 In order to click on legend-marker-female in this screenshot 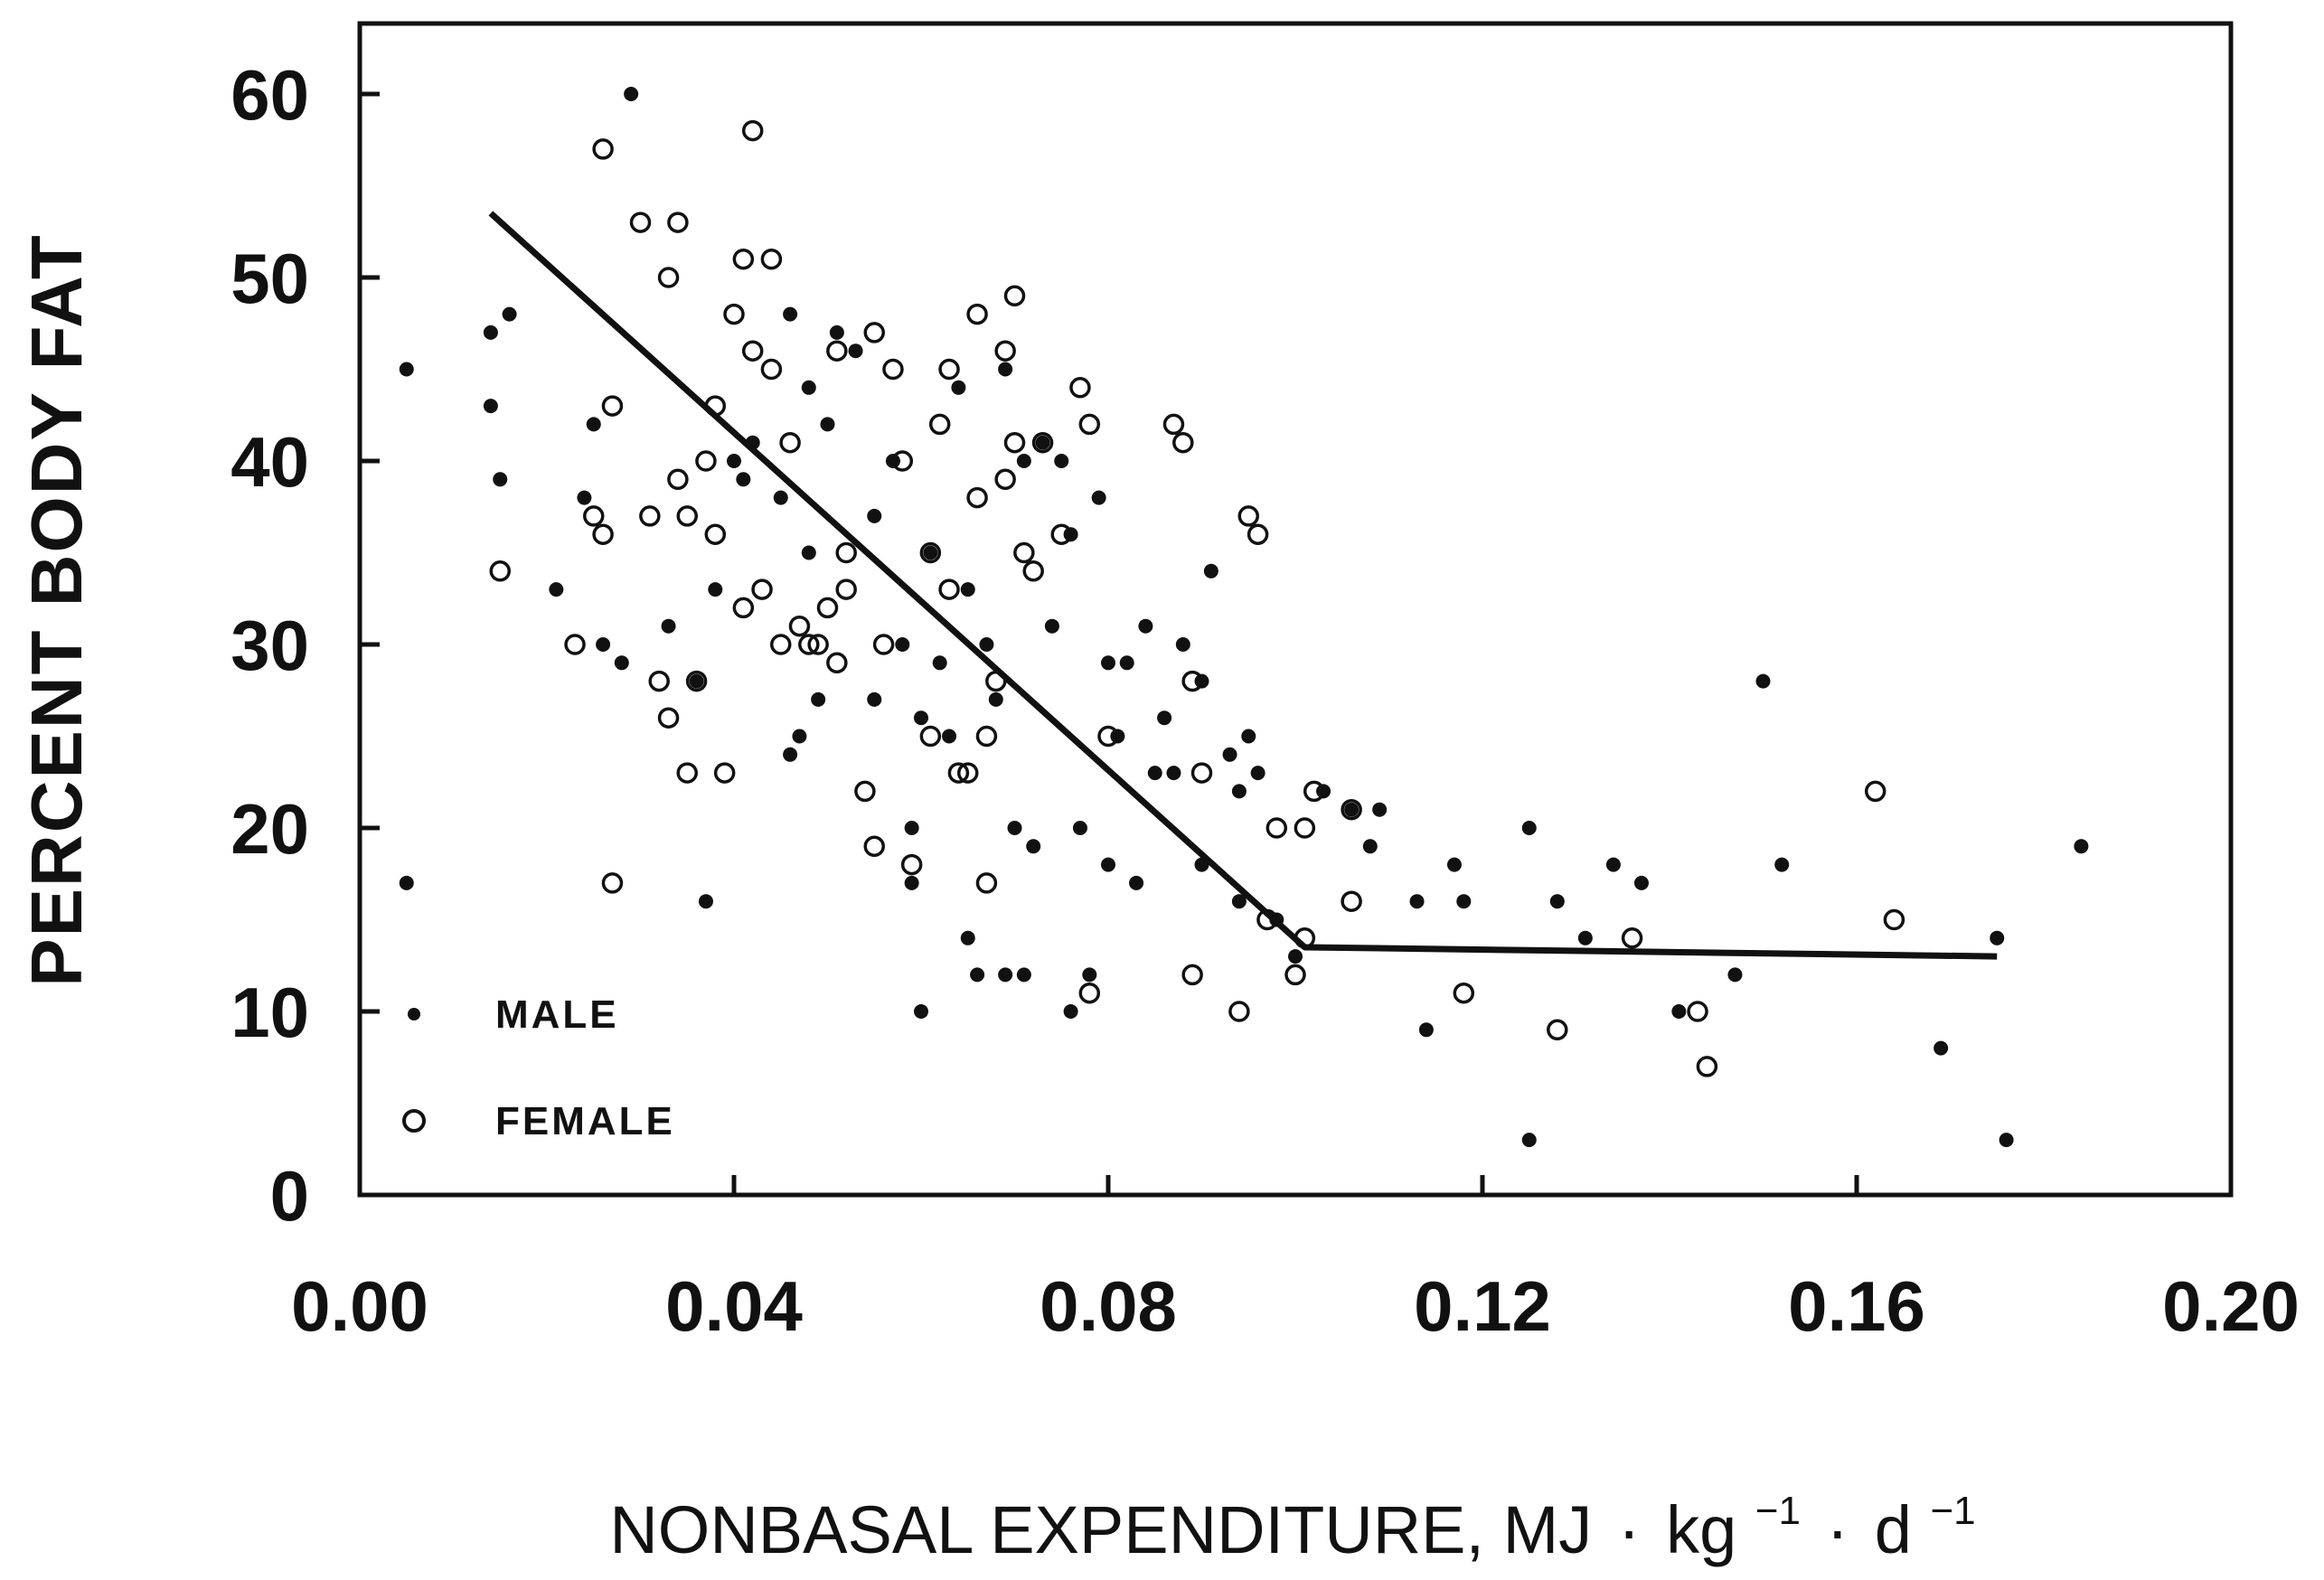, I will do `click(414, 1121)`.